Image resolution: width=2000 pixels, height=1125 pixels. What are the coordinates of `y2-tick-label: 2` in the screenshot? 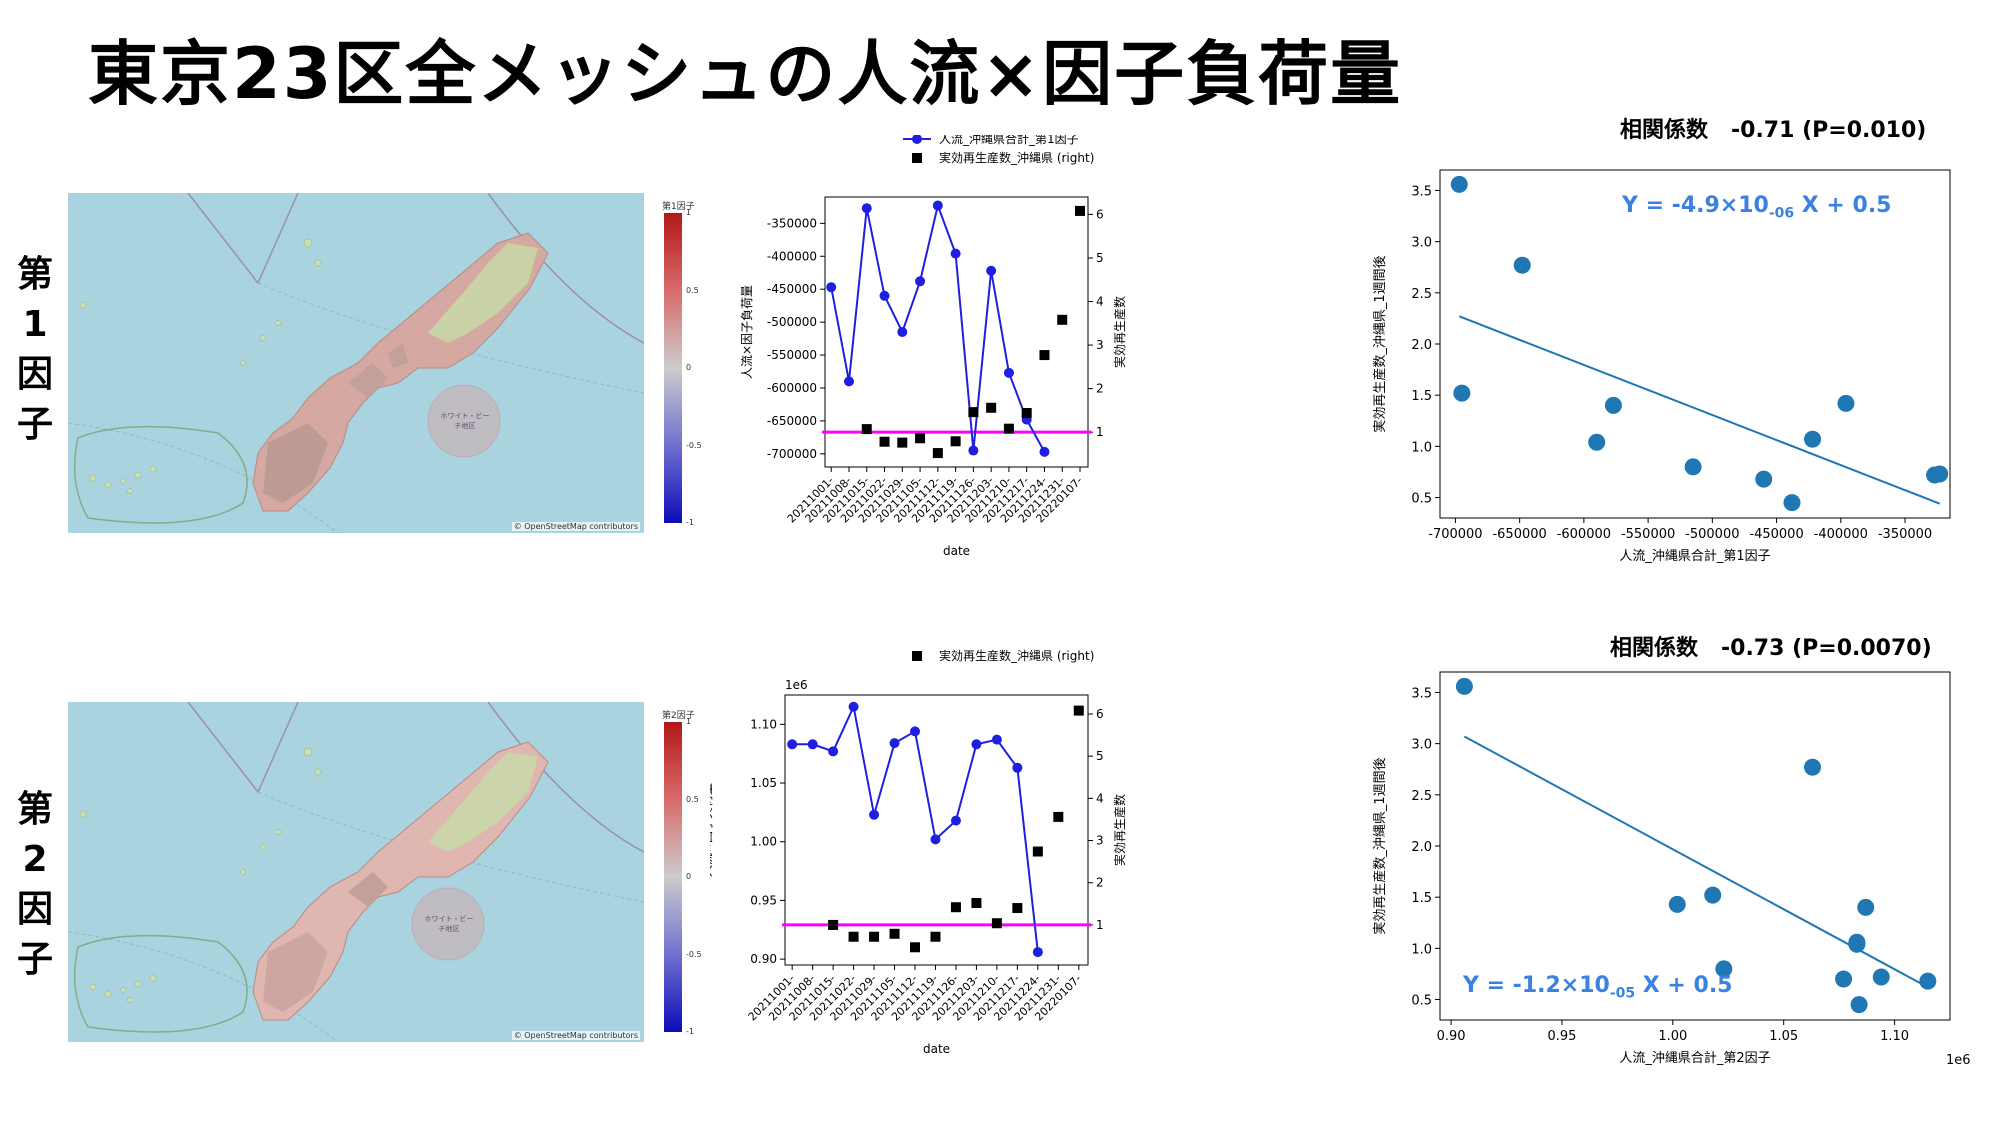 It's located at (1100, 883).